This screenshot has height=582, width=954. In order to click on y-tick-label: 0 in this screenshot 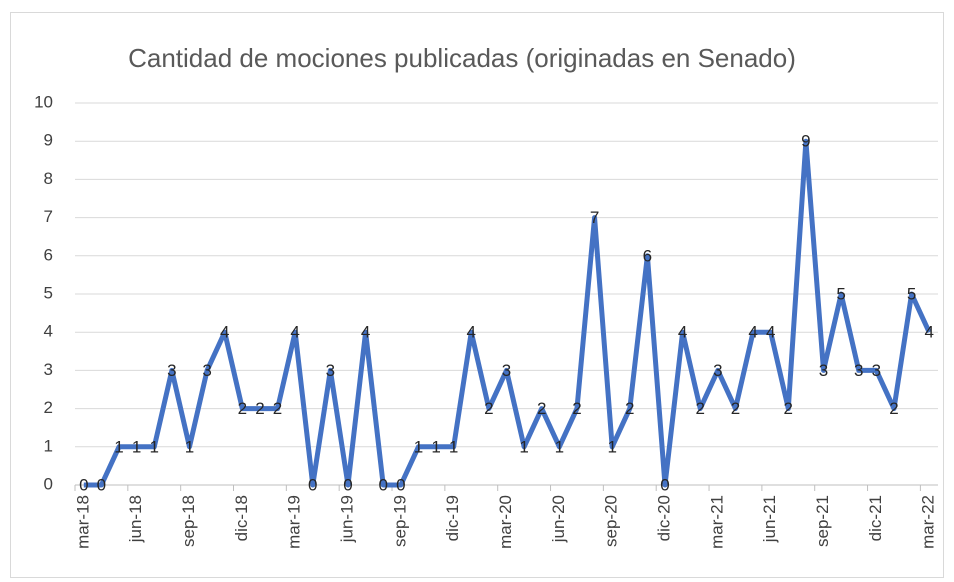, I will do `click(48, 483)`.